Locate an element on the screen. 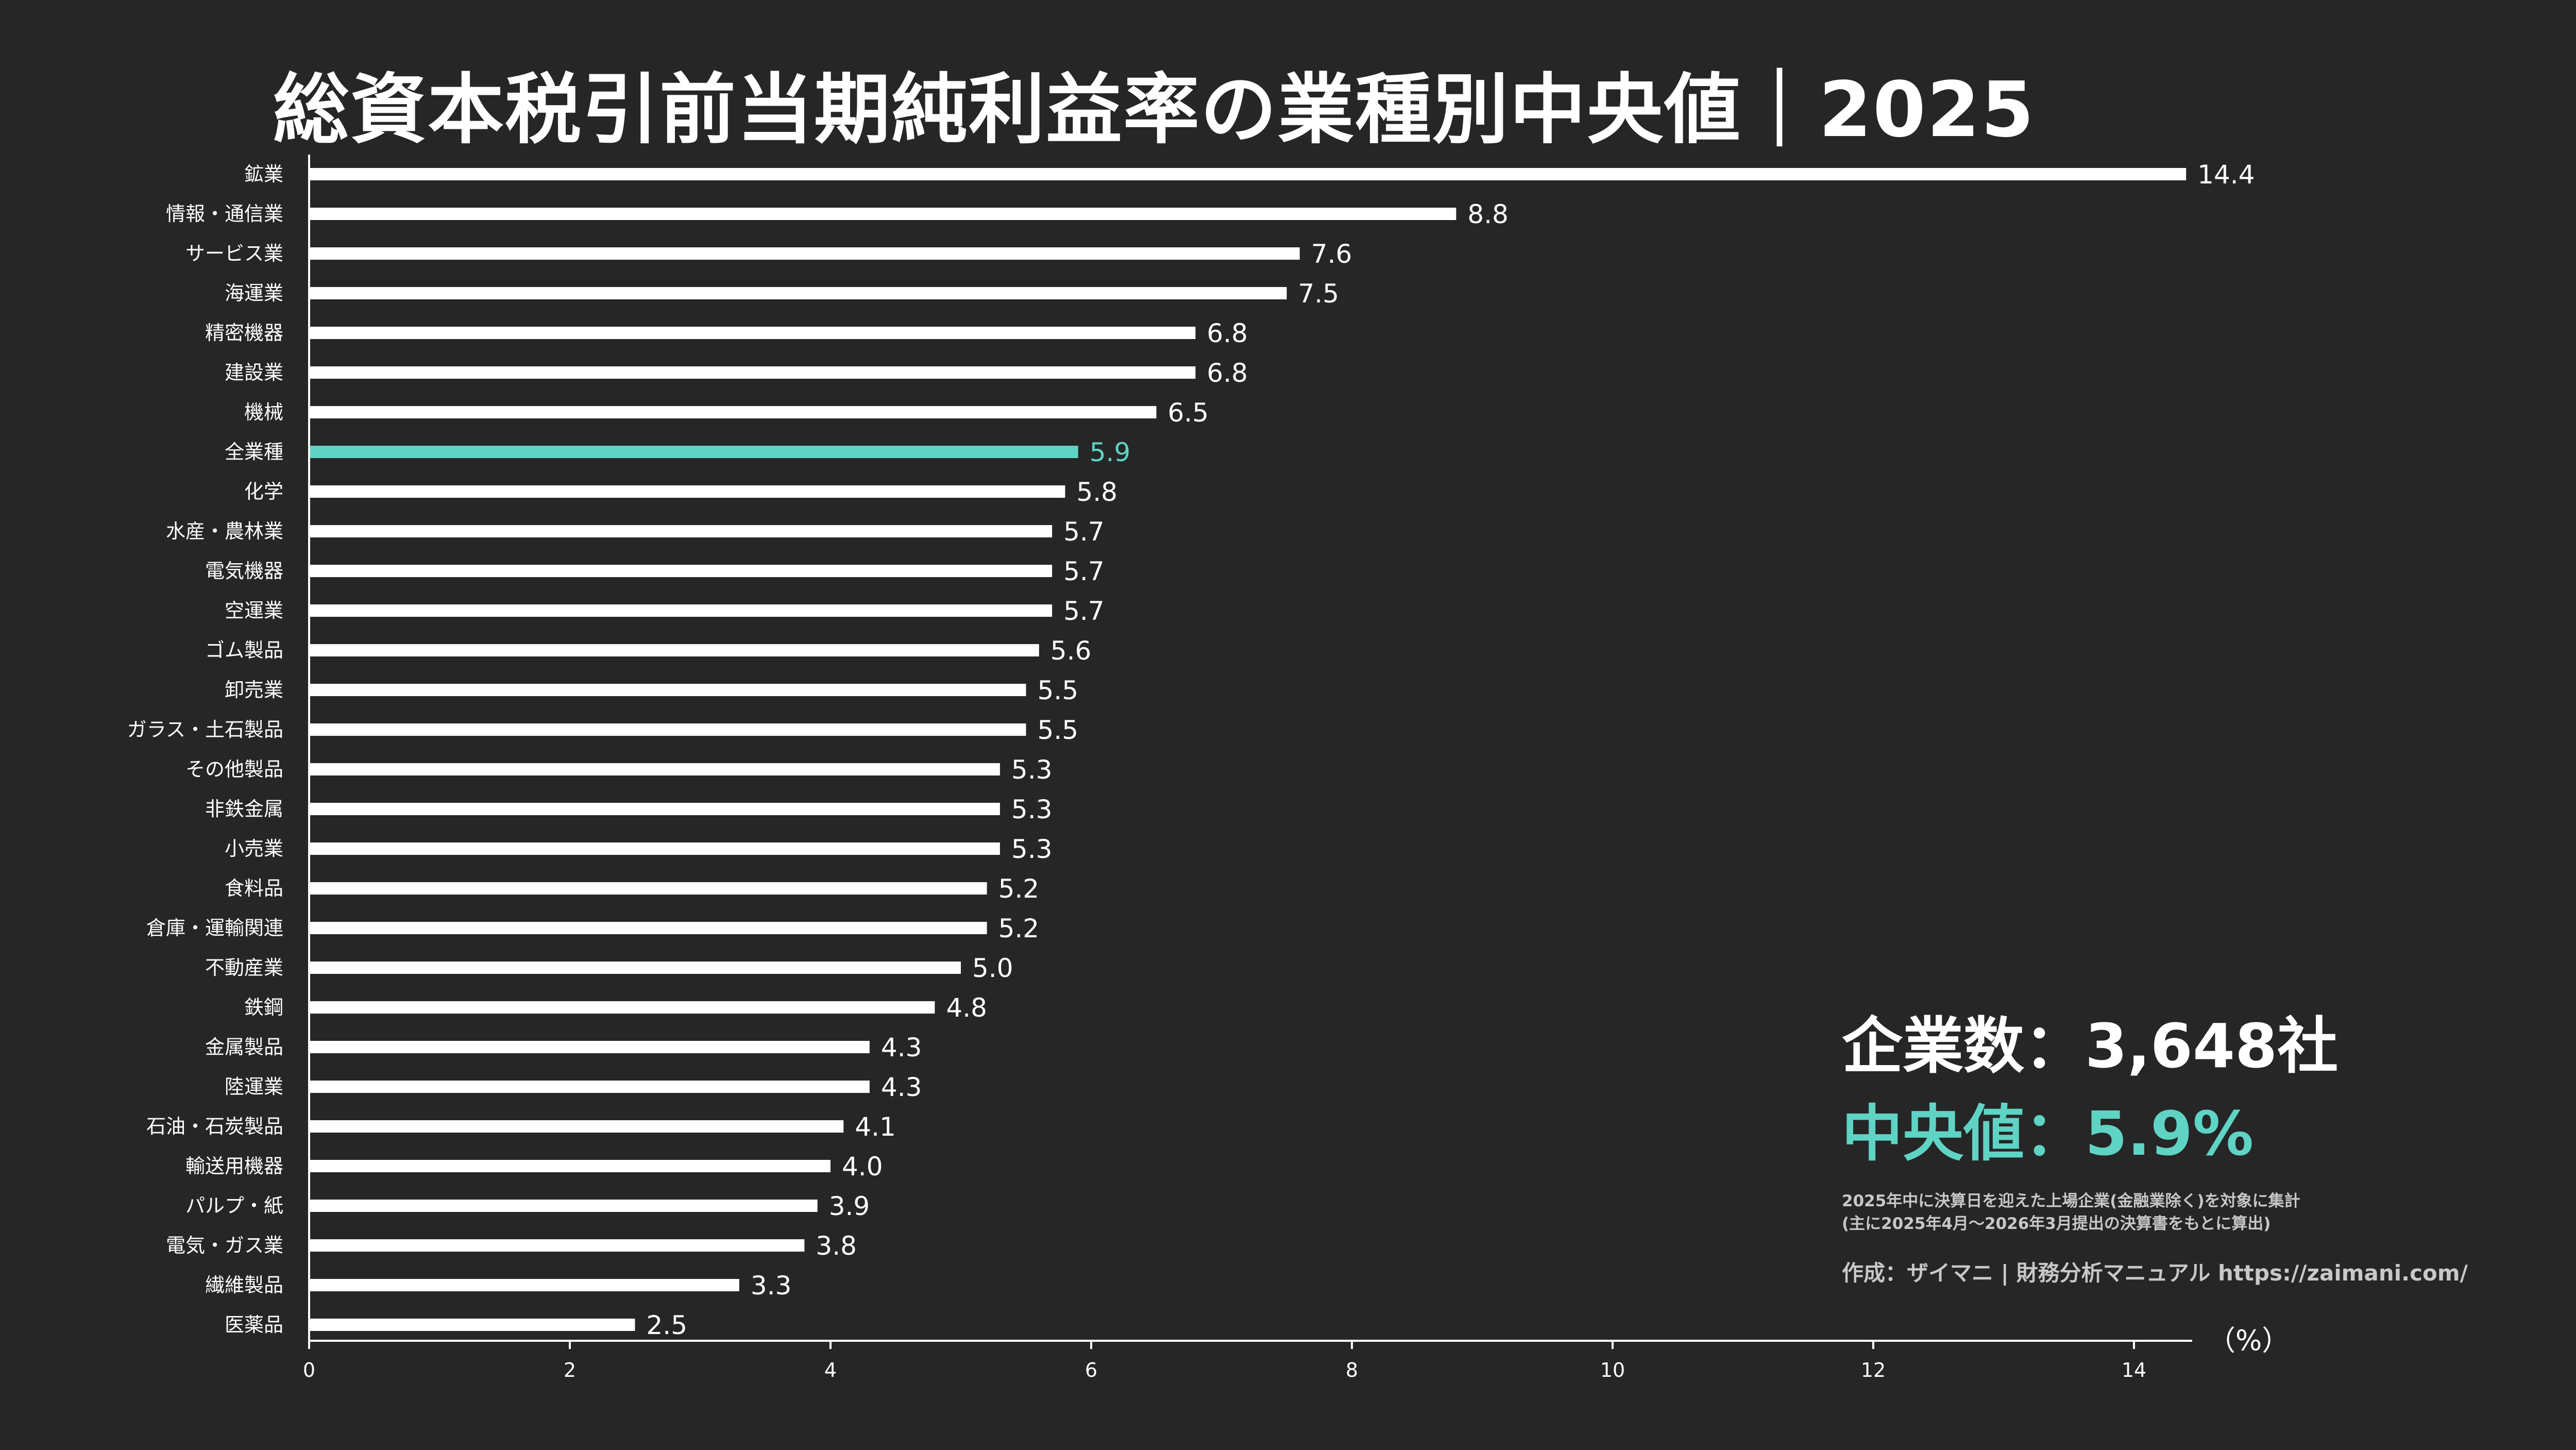 This screenshot has height=1450, width=2576. category-label-3: 海運業 is located at coordinates (254, 293).